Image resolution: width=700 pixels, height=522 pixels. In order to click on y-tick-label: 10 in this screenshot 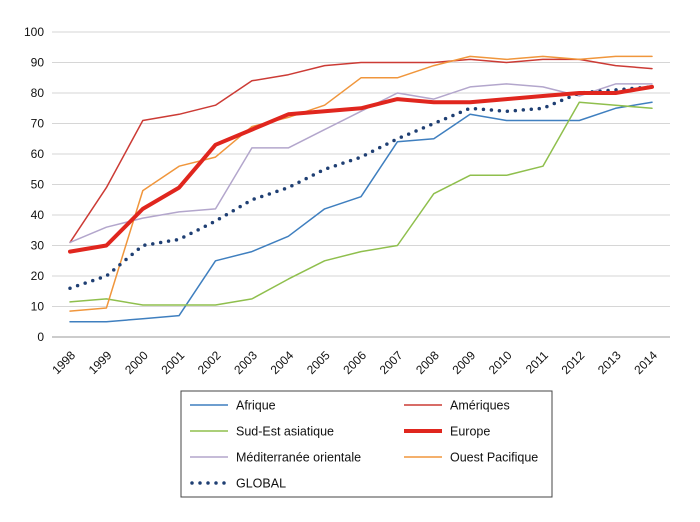, I will do `click(38, 307)`.